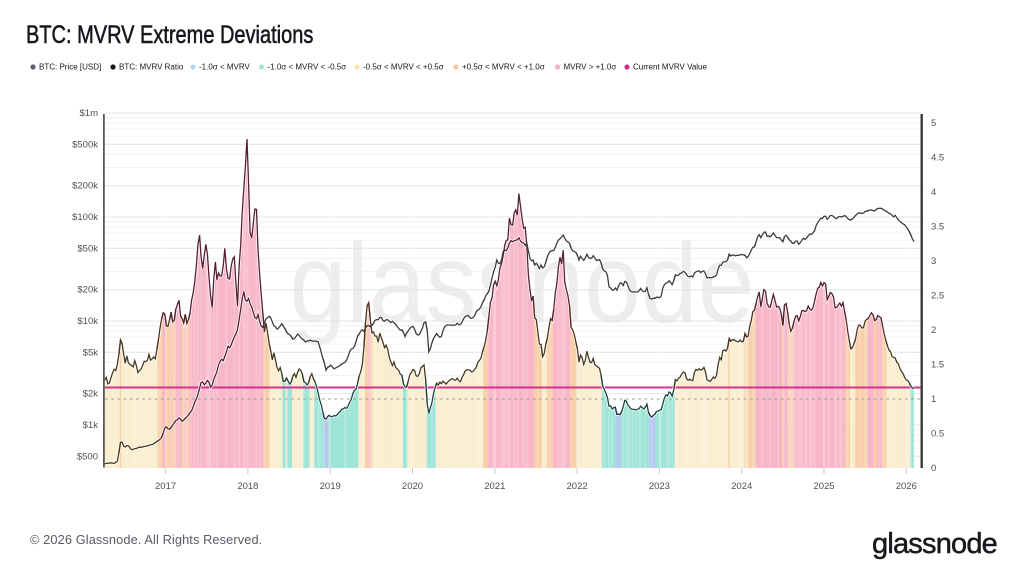 Image resolution: width=1024 pixels, height=576 pixels. Describe the element at coordinates (247, 486) in the screenshot. I see `svg-text: 2018` at that location.